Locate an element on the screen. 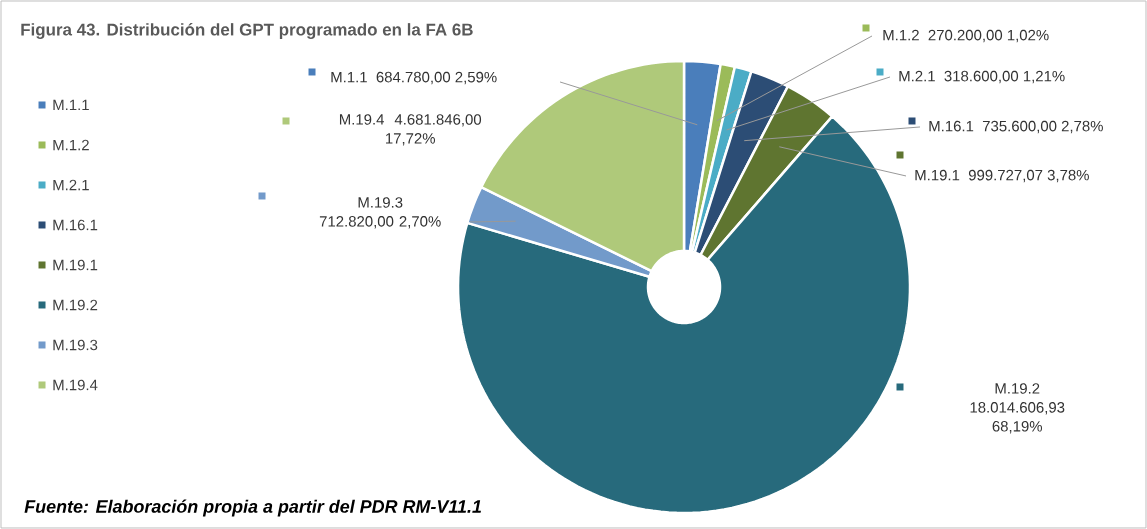  legend-label: M.1.1 is located at coordinates (349, 77).